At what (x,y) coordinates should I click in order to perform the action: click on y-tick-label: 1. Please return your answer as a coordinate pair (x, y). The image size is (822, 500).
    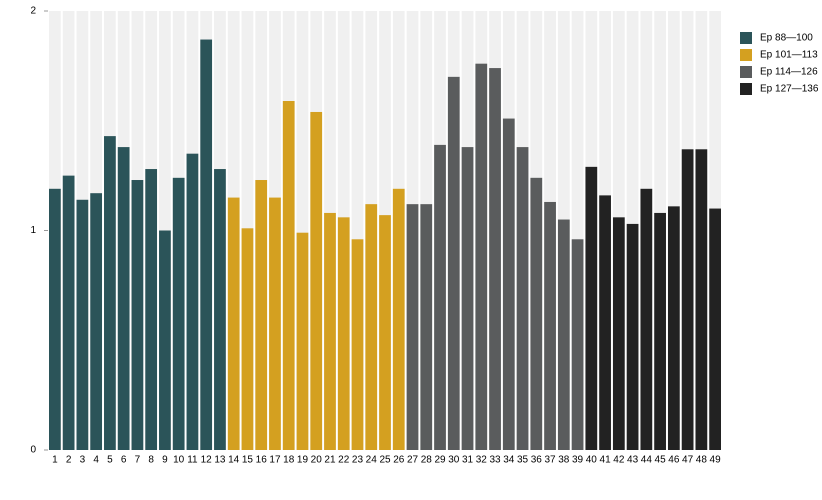
    Looking at the image, I should click on (33, 230).